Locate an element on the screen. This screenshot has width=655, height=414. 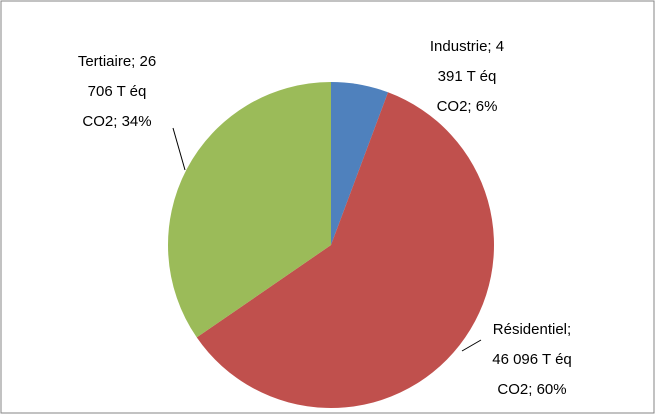
data-label: Résidentiel; 46 096 T éq CO2; 60% is located at coordinates (532, 359).